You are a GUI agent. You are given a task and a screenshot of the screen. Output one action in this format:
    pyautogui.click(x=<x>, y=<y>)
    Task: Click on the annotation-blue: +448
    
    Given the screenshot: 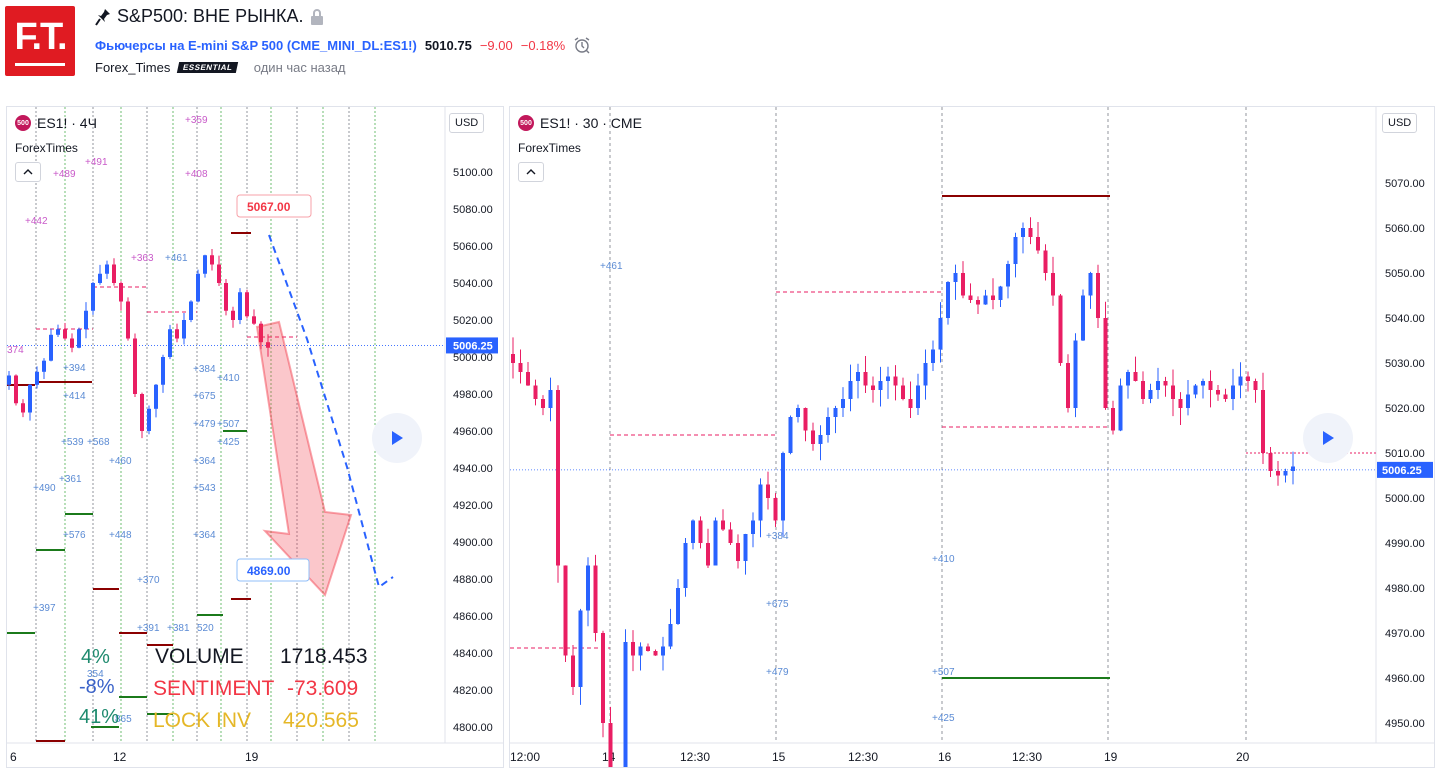 What is the action you would take?
    pyautogui.click(x=120, y=535)
    